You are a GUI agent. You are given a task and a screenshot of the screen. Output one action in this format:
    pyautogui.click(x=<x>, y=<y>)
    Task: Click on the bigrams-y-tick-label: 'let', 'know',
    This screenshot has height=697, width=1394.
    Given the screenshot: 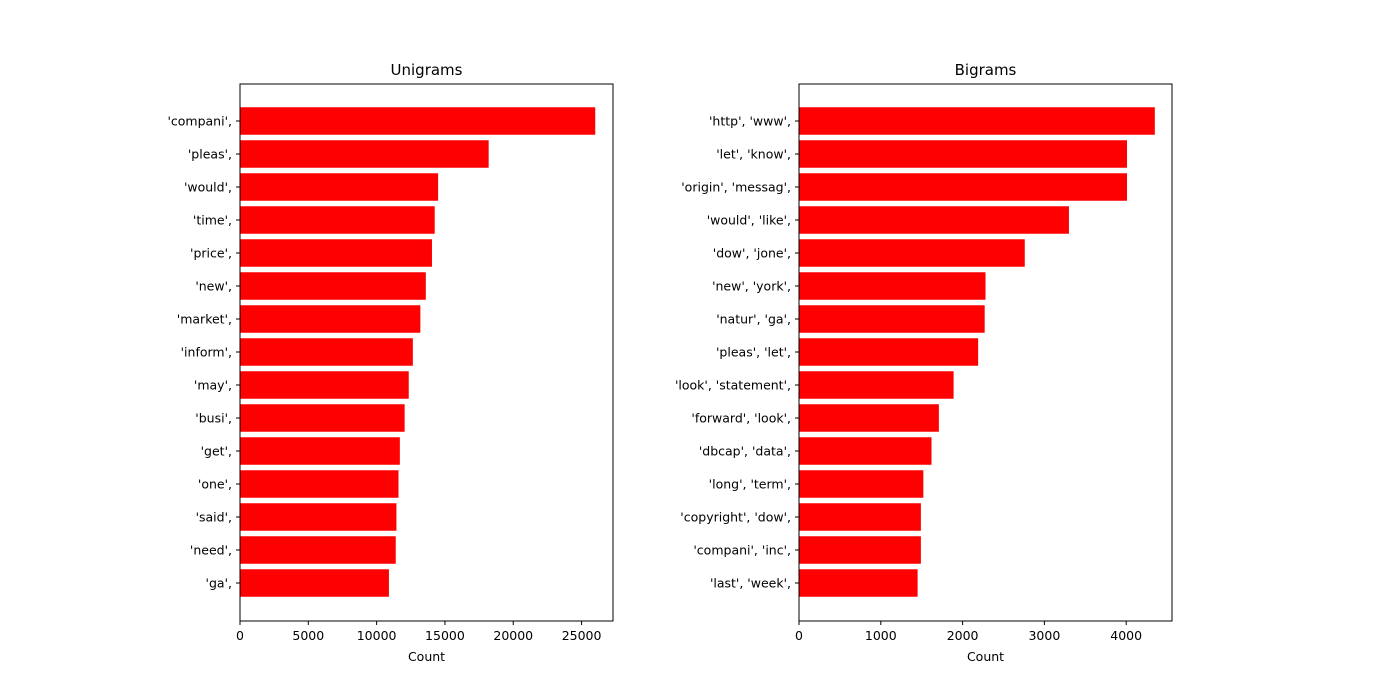 What is the action you would take?
    pyautogui.click(x=753, y=154)
    